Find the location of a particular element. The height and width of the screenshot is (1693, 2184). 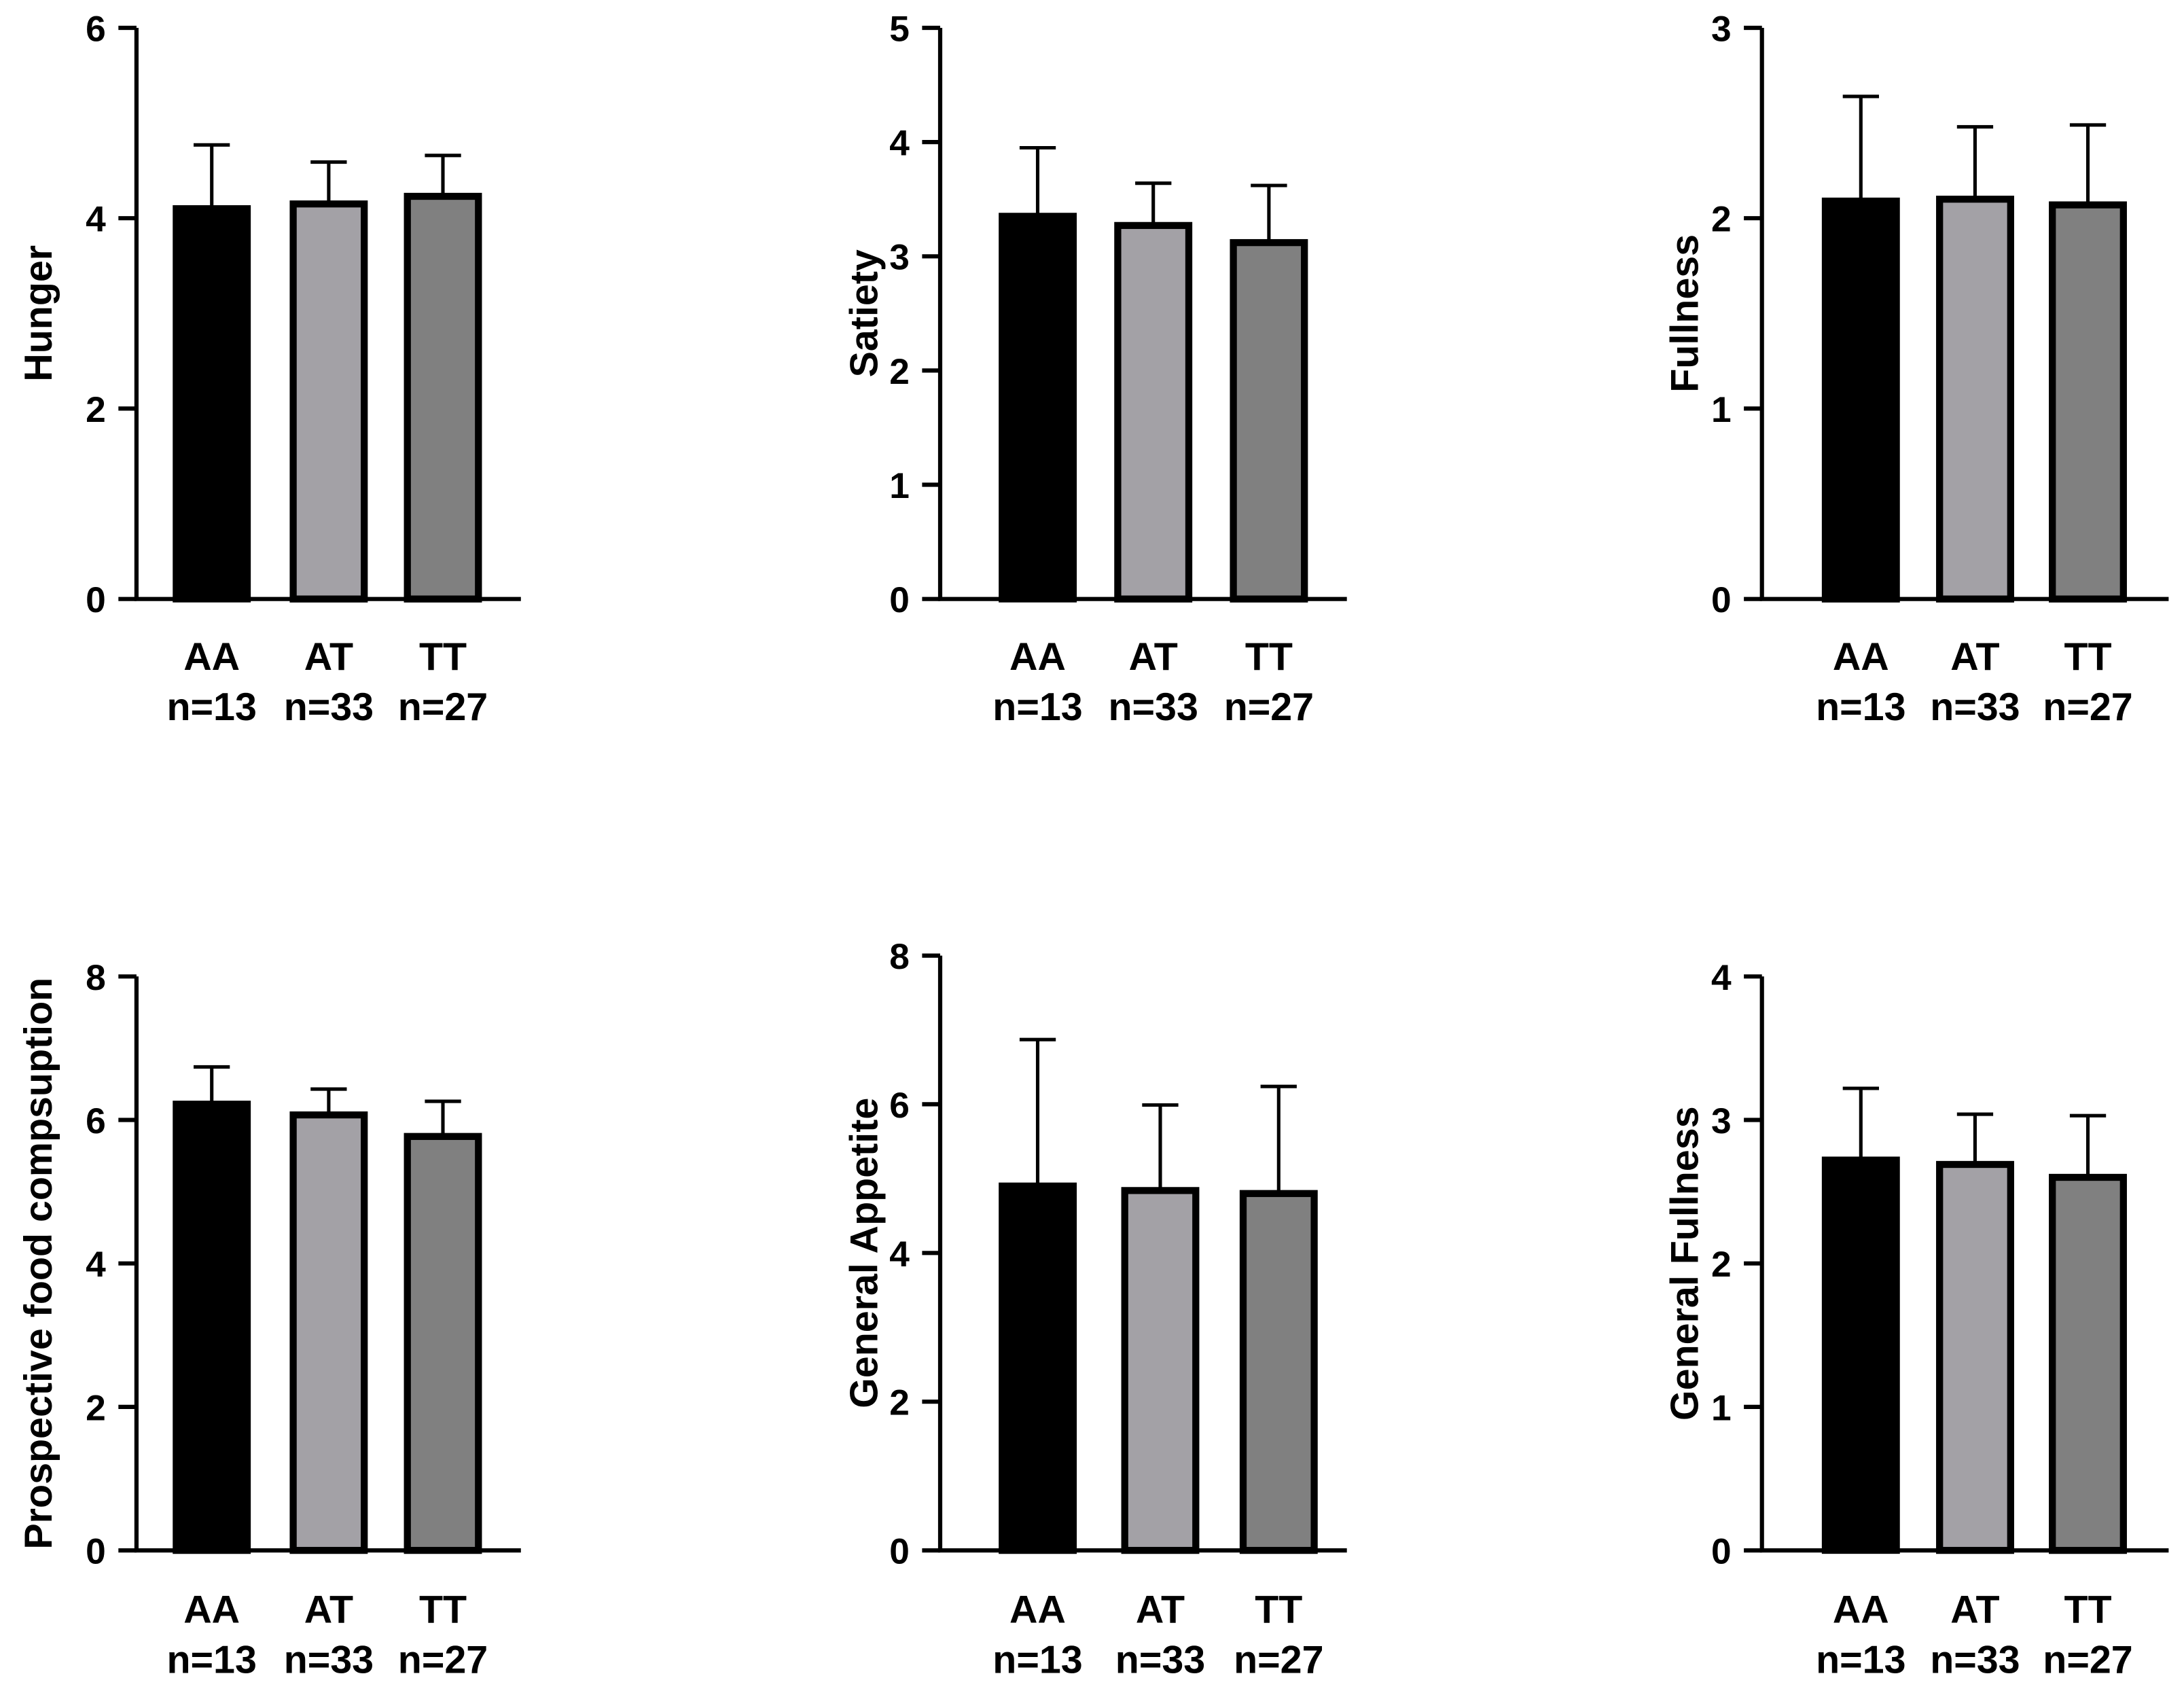

y-axis-label: Prospective food compsuption is located at coordinates (38, 1264).